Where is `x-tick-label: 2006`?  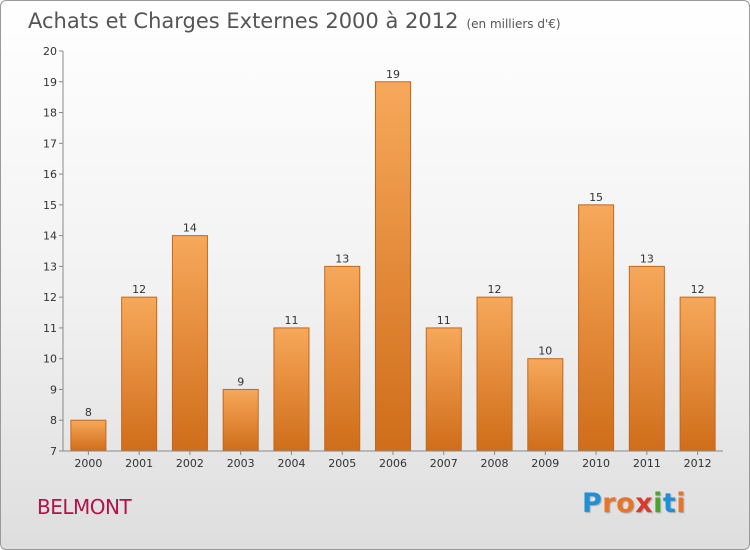
x-tick-label: 2006 is located at coordinates (393, 463).